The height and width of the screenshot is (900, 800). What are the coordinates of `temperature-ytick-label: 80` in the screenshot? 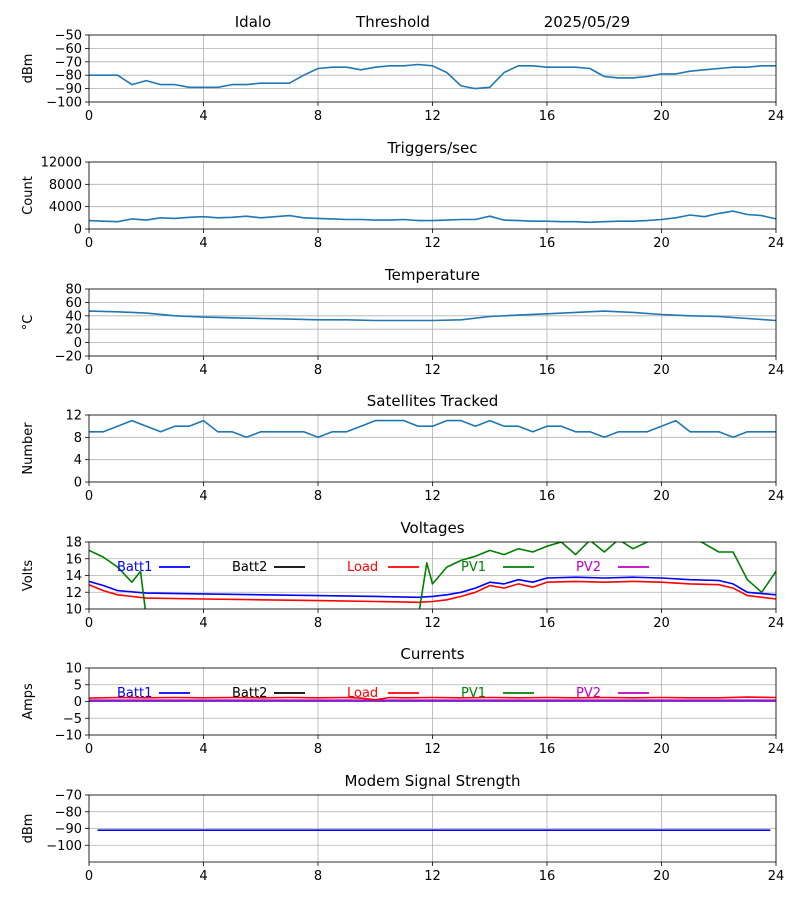 It's located at (73, 290).